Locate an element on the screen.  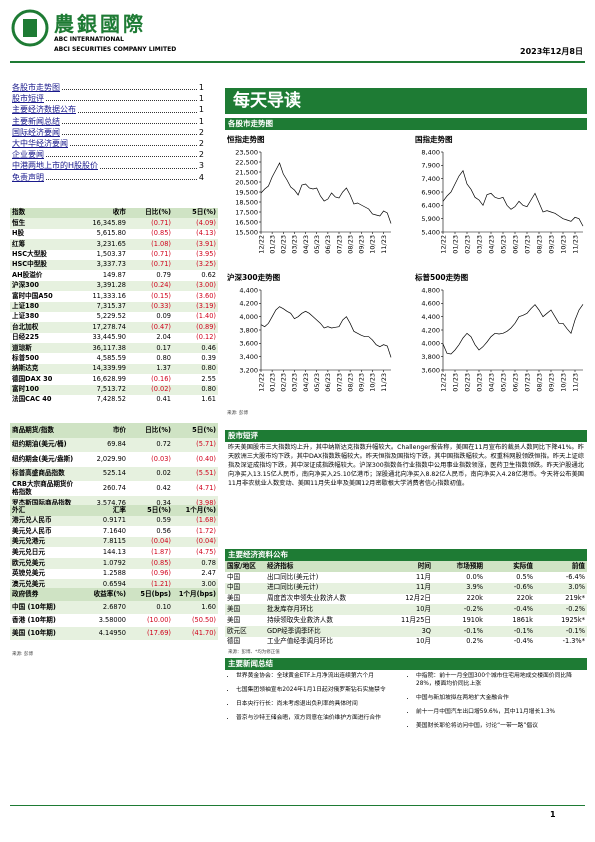
value-cell: (0.16) is located at coordinates (161, 378).